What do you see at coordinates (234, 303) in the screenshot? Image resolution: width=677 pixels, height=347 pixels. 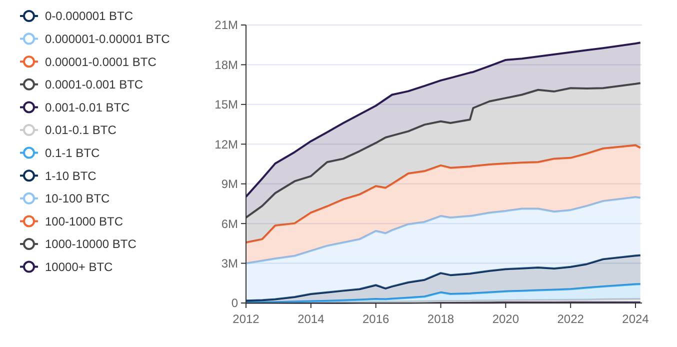 I see `y-tick-label: 0` at bounding box center [234, 303].